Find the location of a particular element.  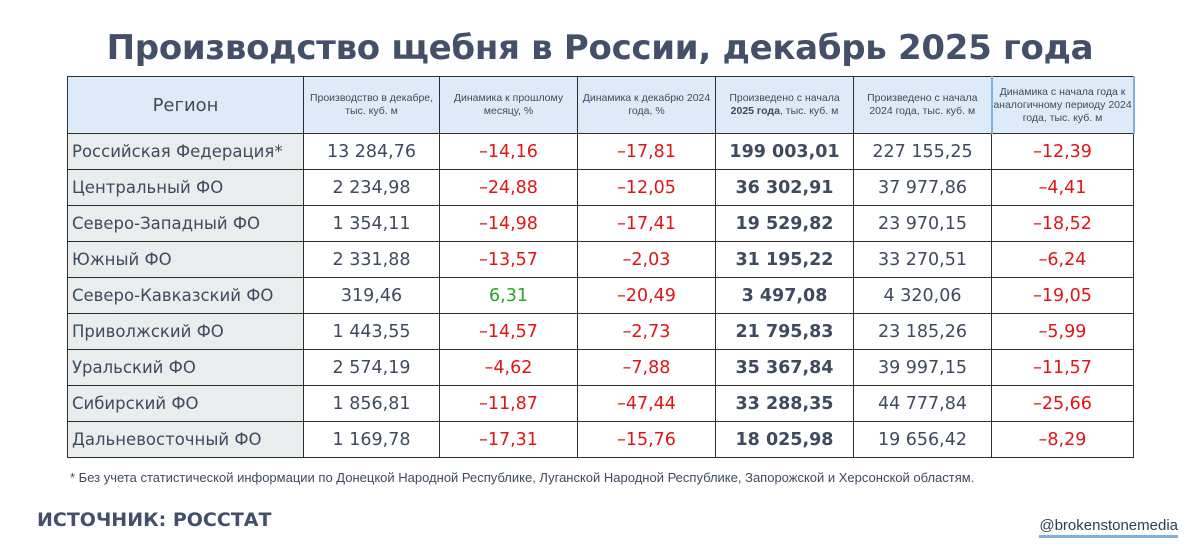

cell-ytd-2024: 4 320,06 is located at coordinates (922, 295).